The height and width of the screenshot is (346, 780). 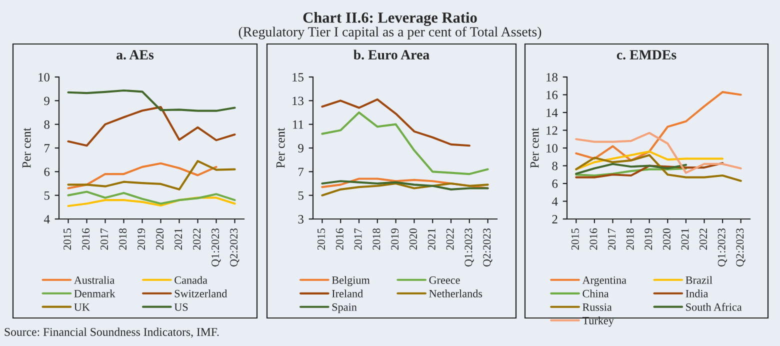 I want to click on y-tick-label: 12, so click(x=552, y=130).